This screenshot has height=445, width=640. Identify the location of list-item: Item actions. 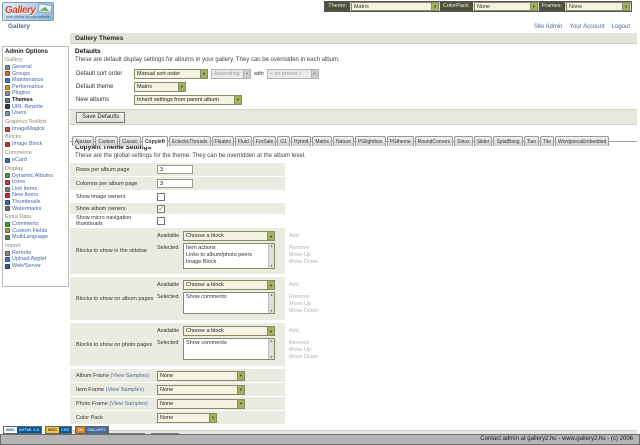
(201, 248).